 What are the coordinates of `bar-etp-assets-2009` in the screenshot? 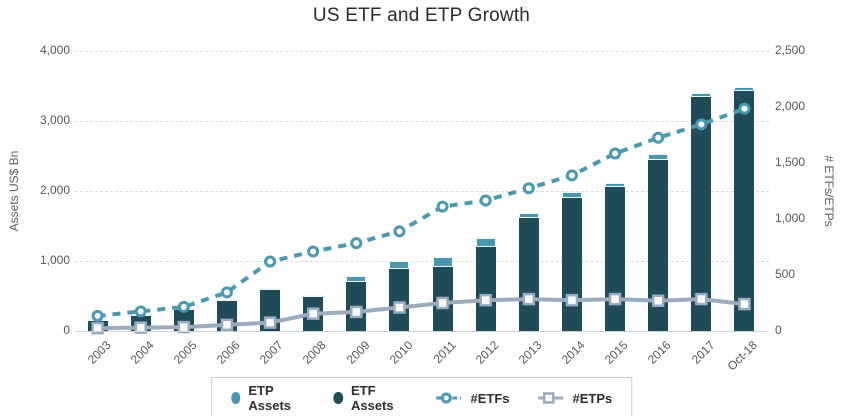 It's located at (356, 279).